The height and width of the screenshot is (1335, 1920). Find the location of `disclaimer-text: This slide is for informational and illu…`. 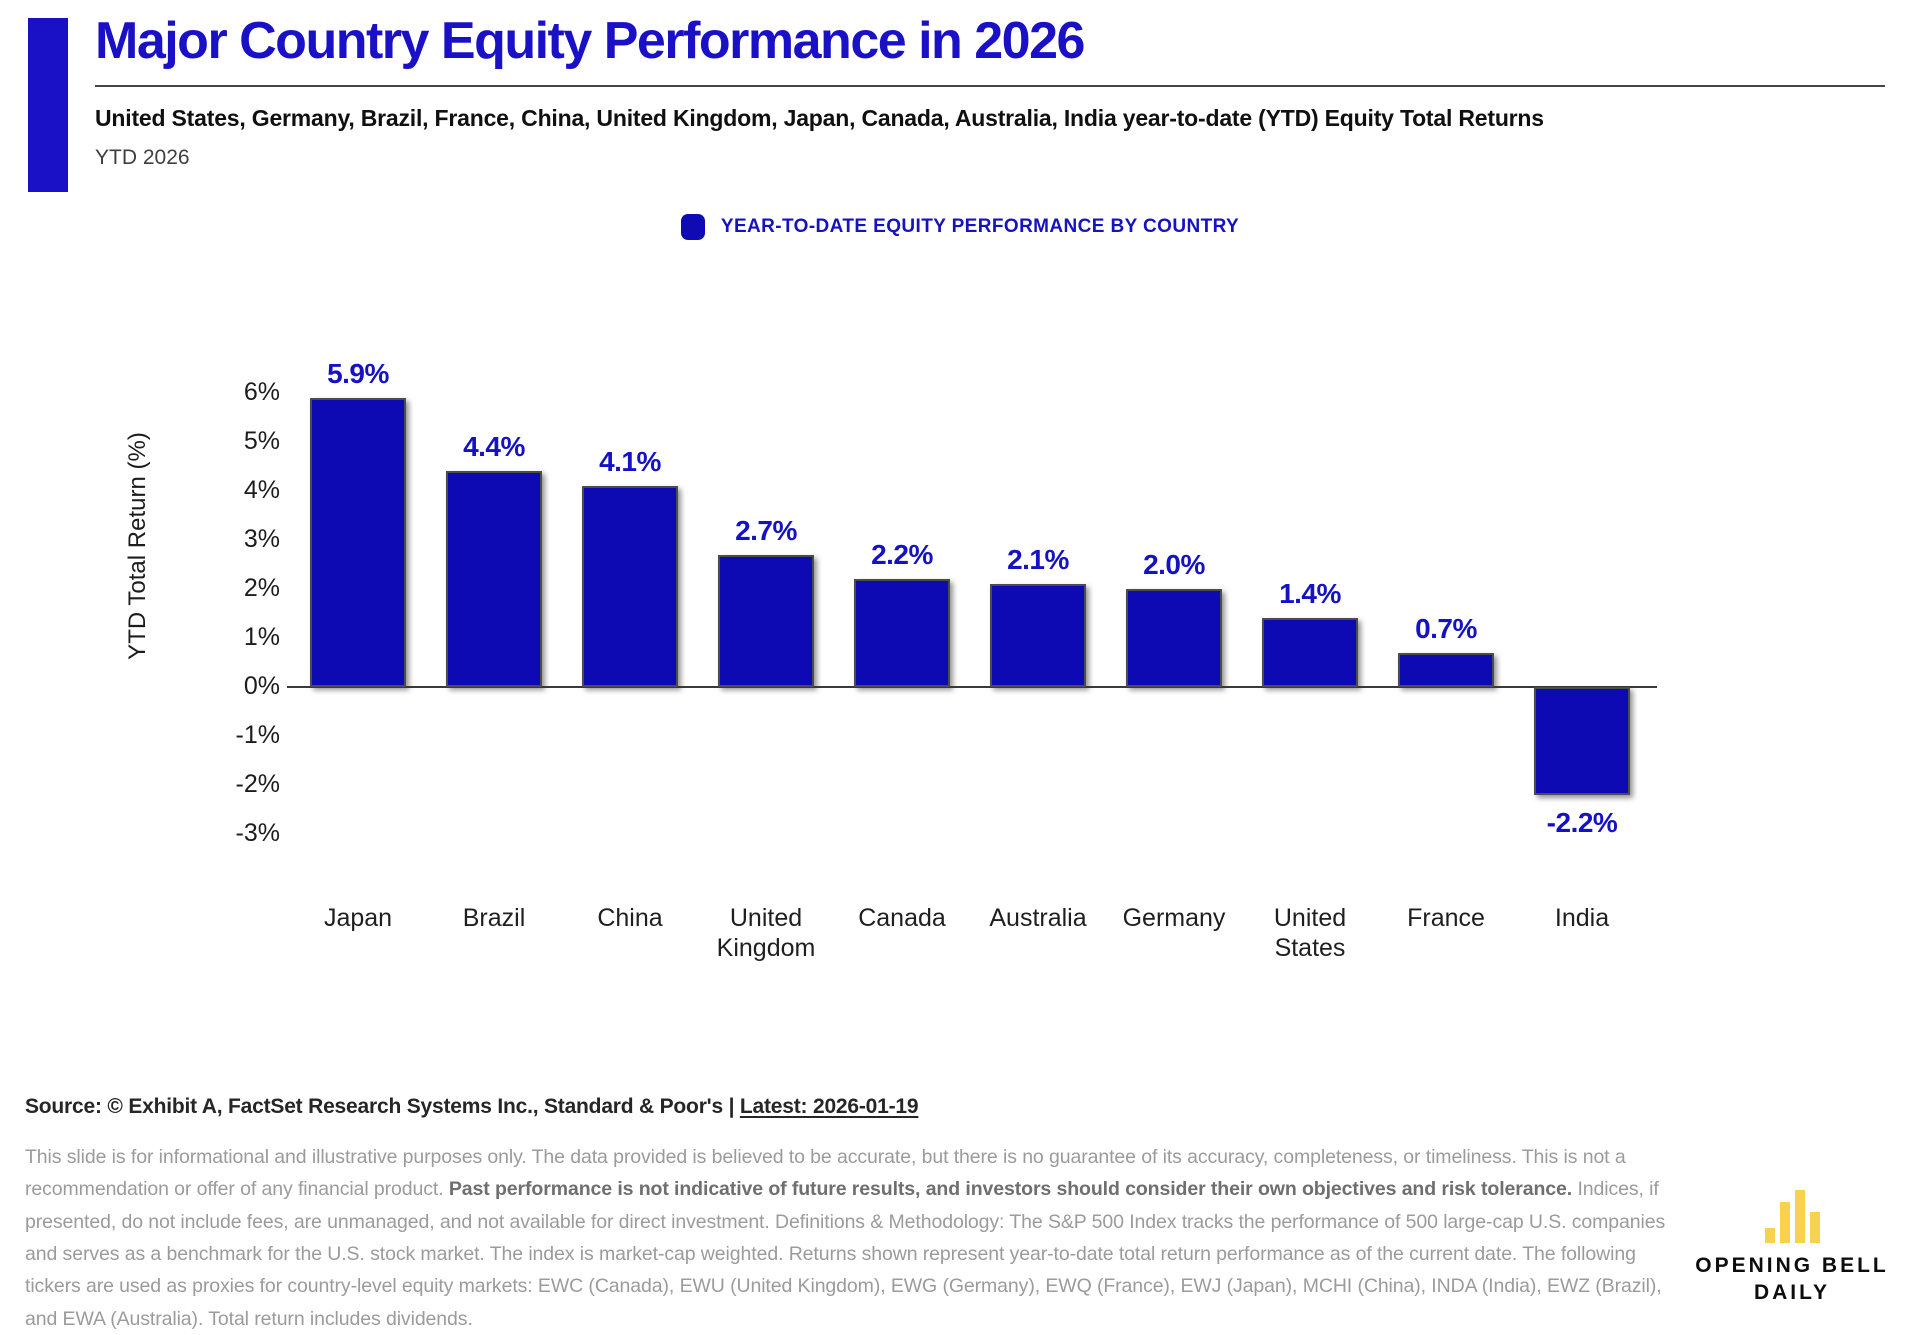

disclaimer-text: This slide is for informational and illu… is located at coordinates (845, 1238).